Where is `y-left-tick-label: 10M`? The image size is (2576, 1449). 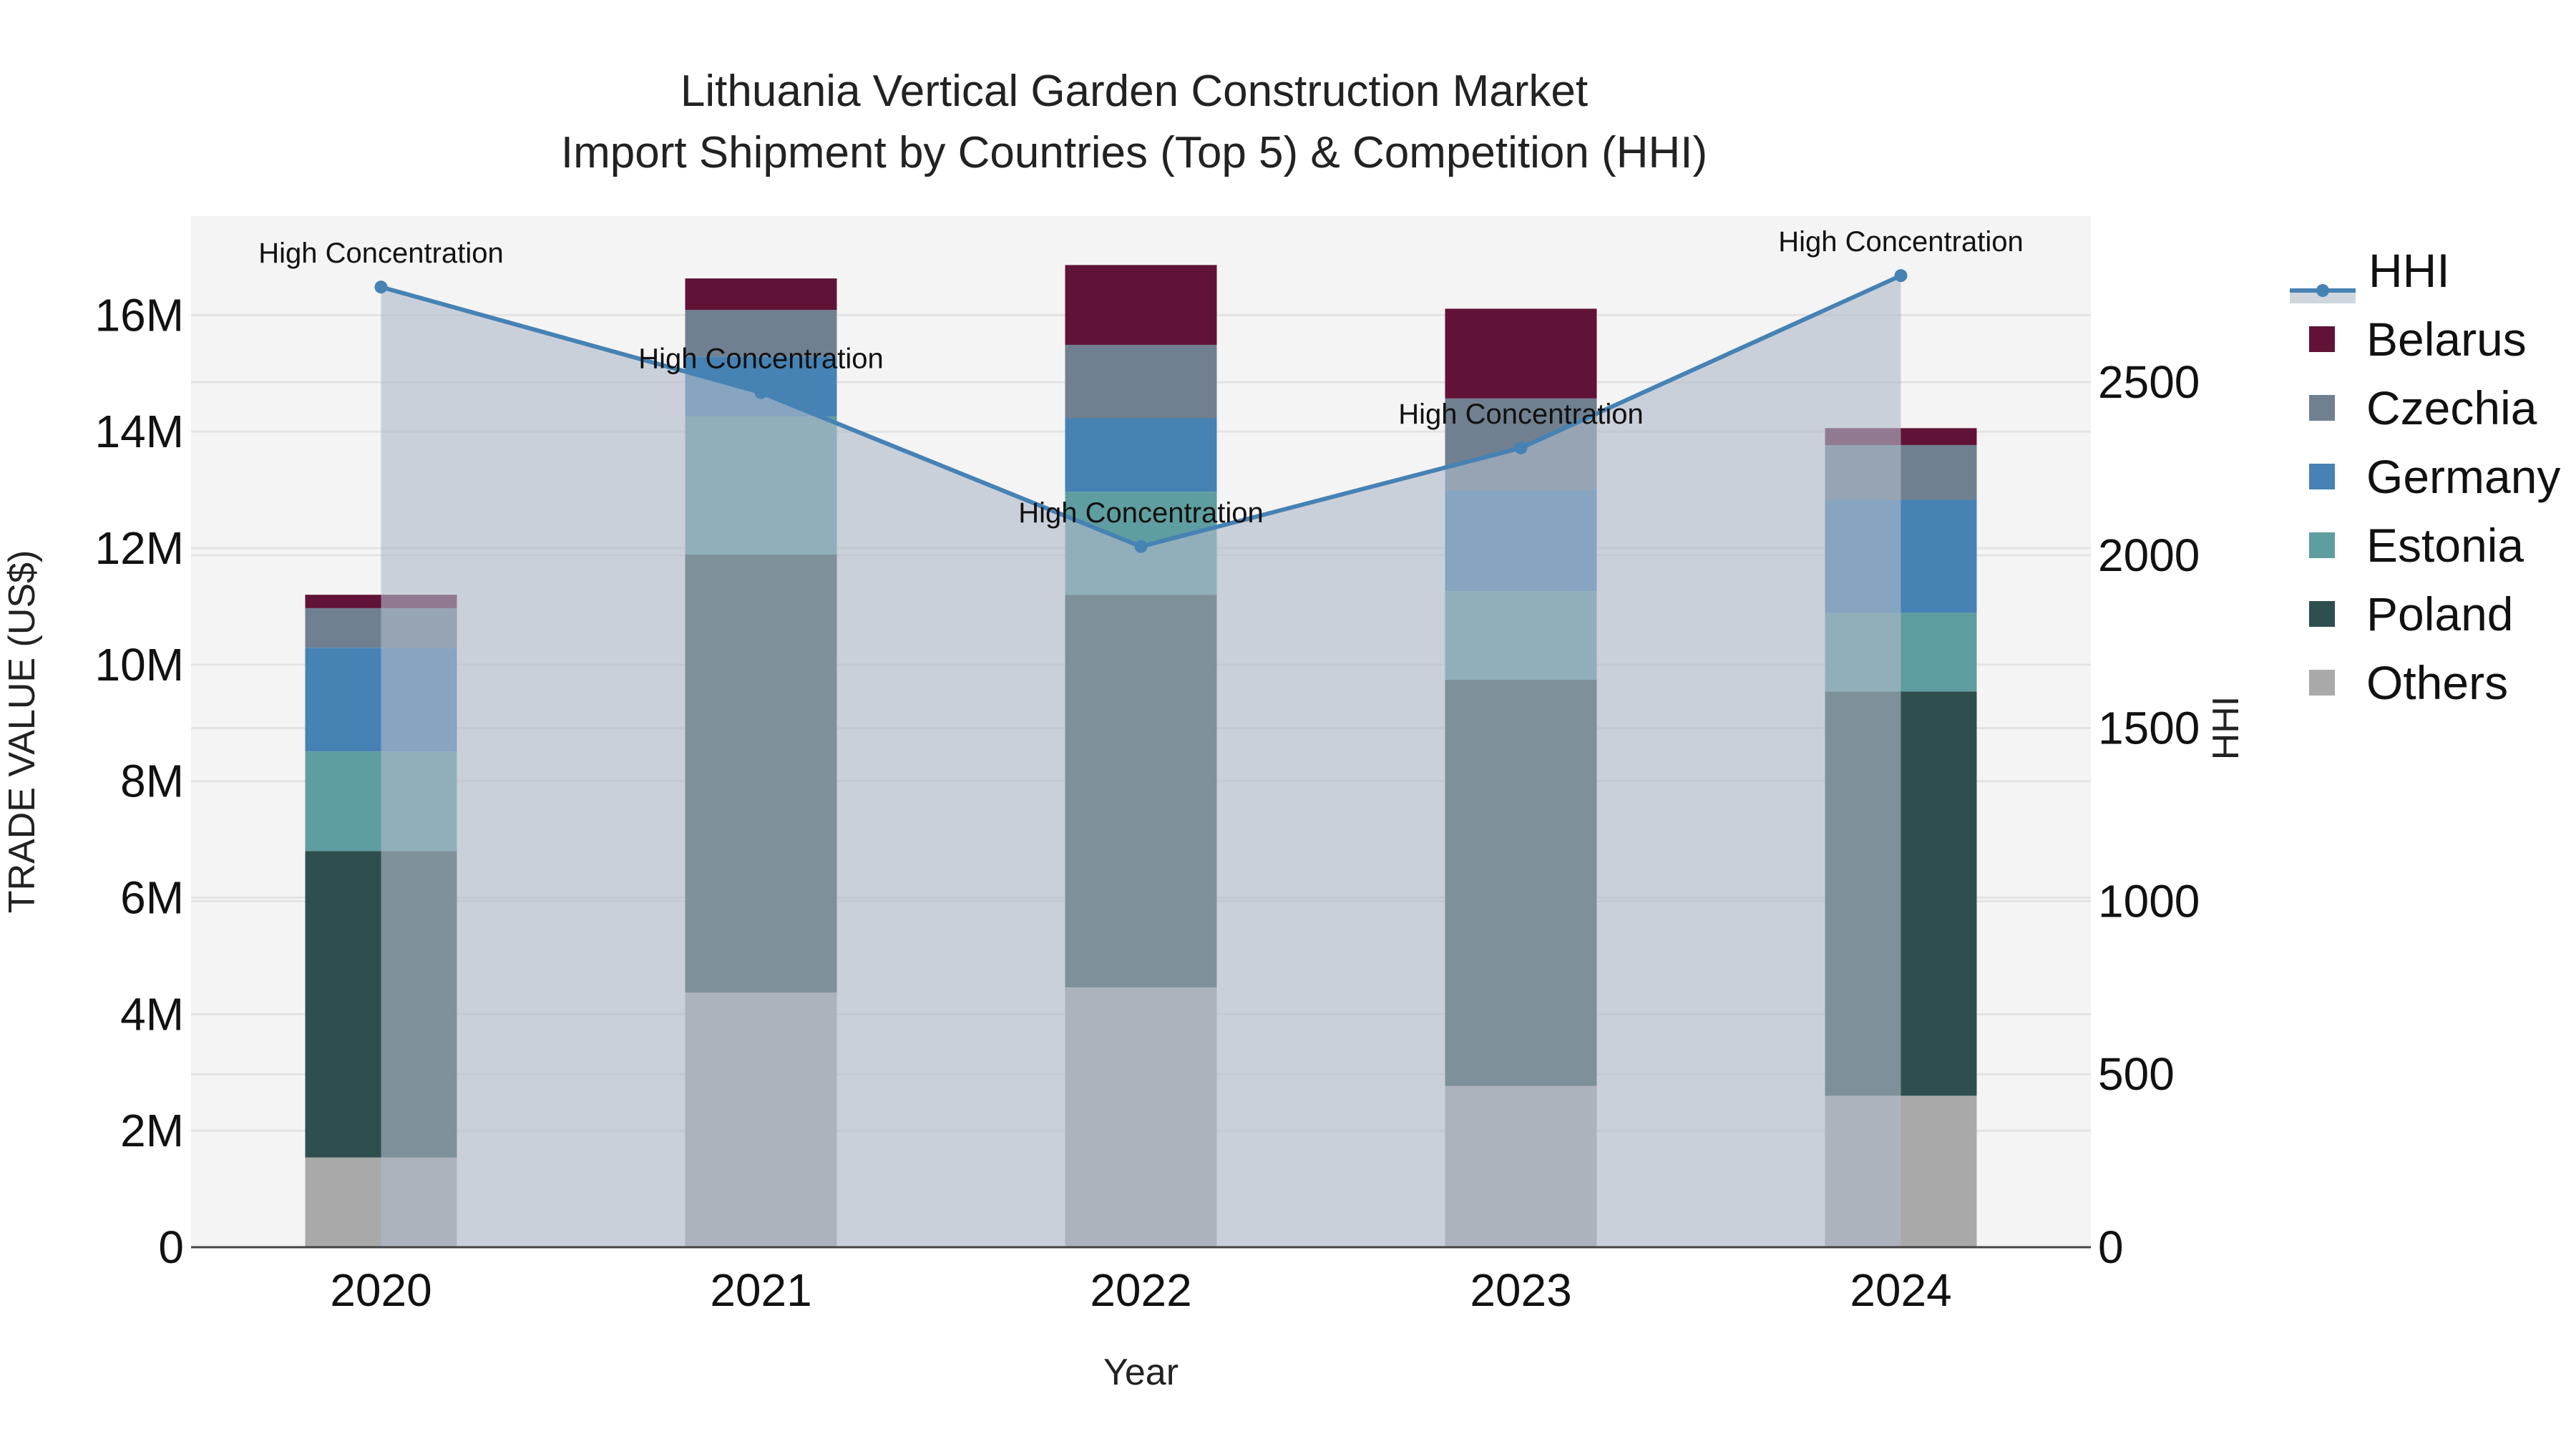
y-left-tick-label: 10M is located at coordinates (140, 665).